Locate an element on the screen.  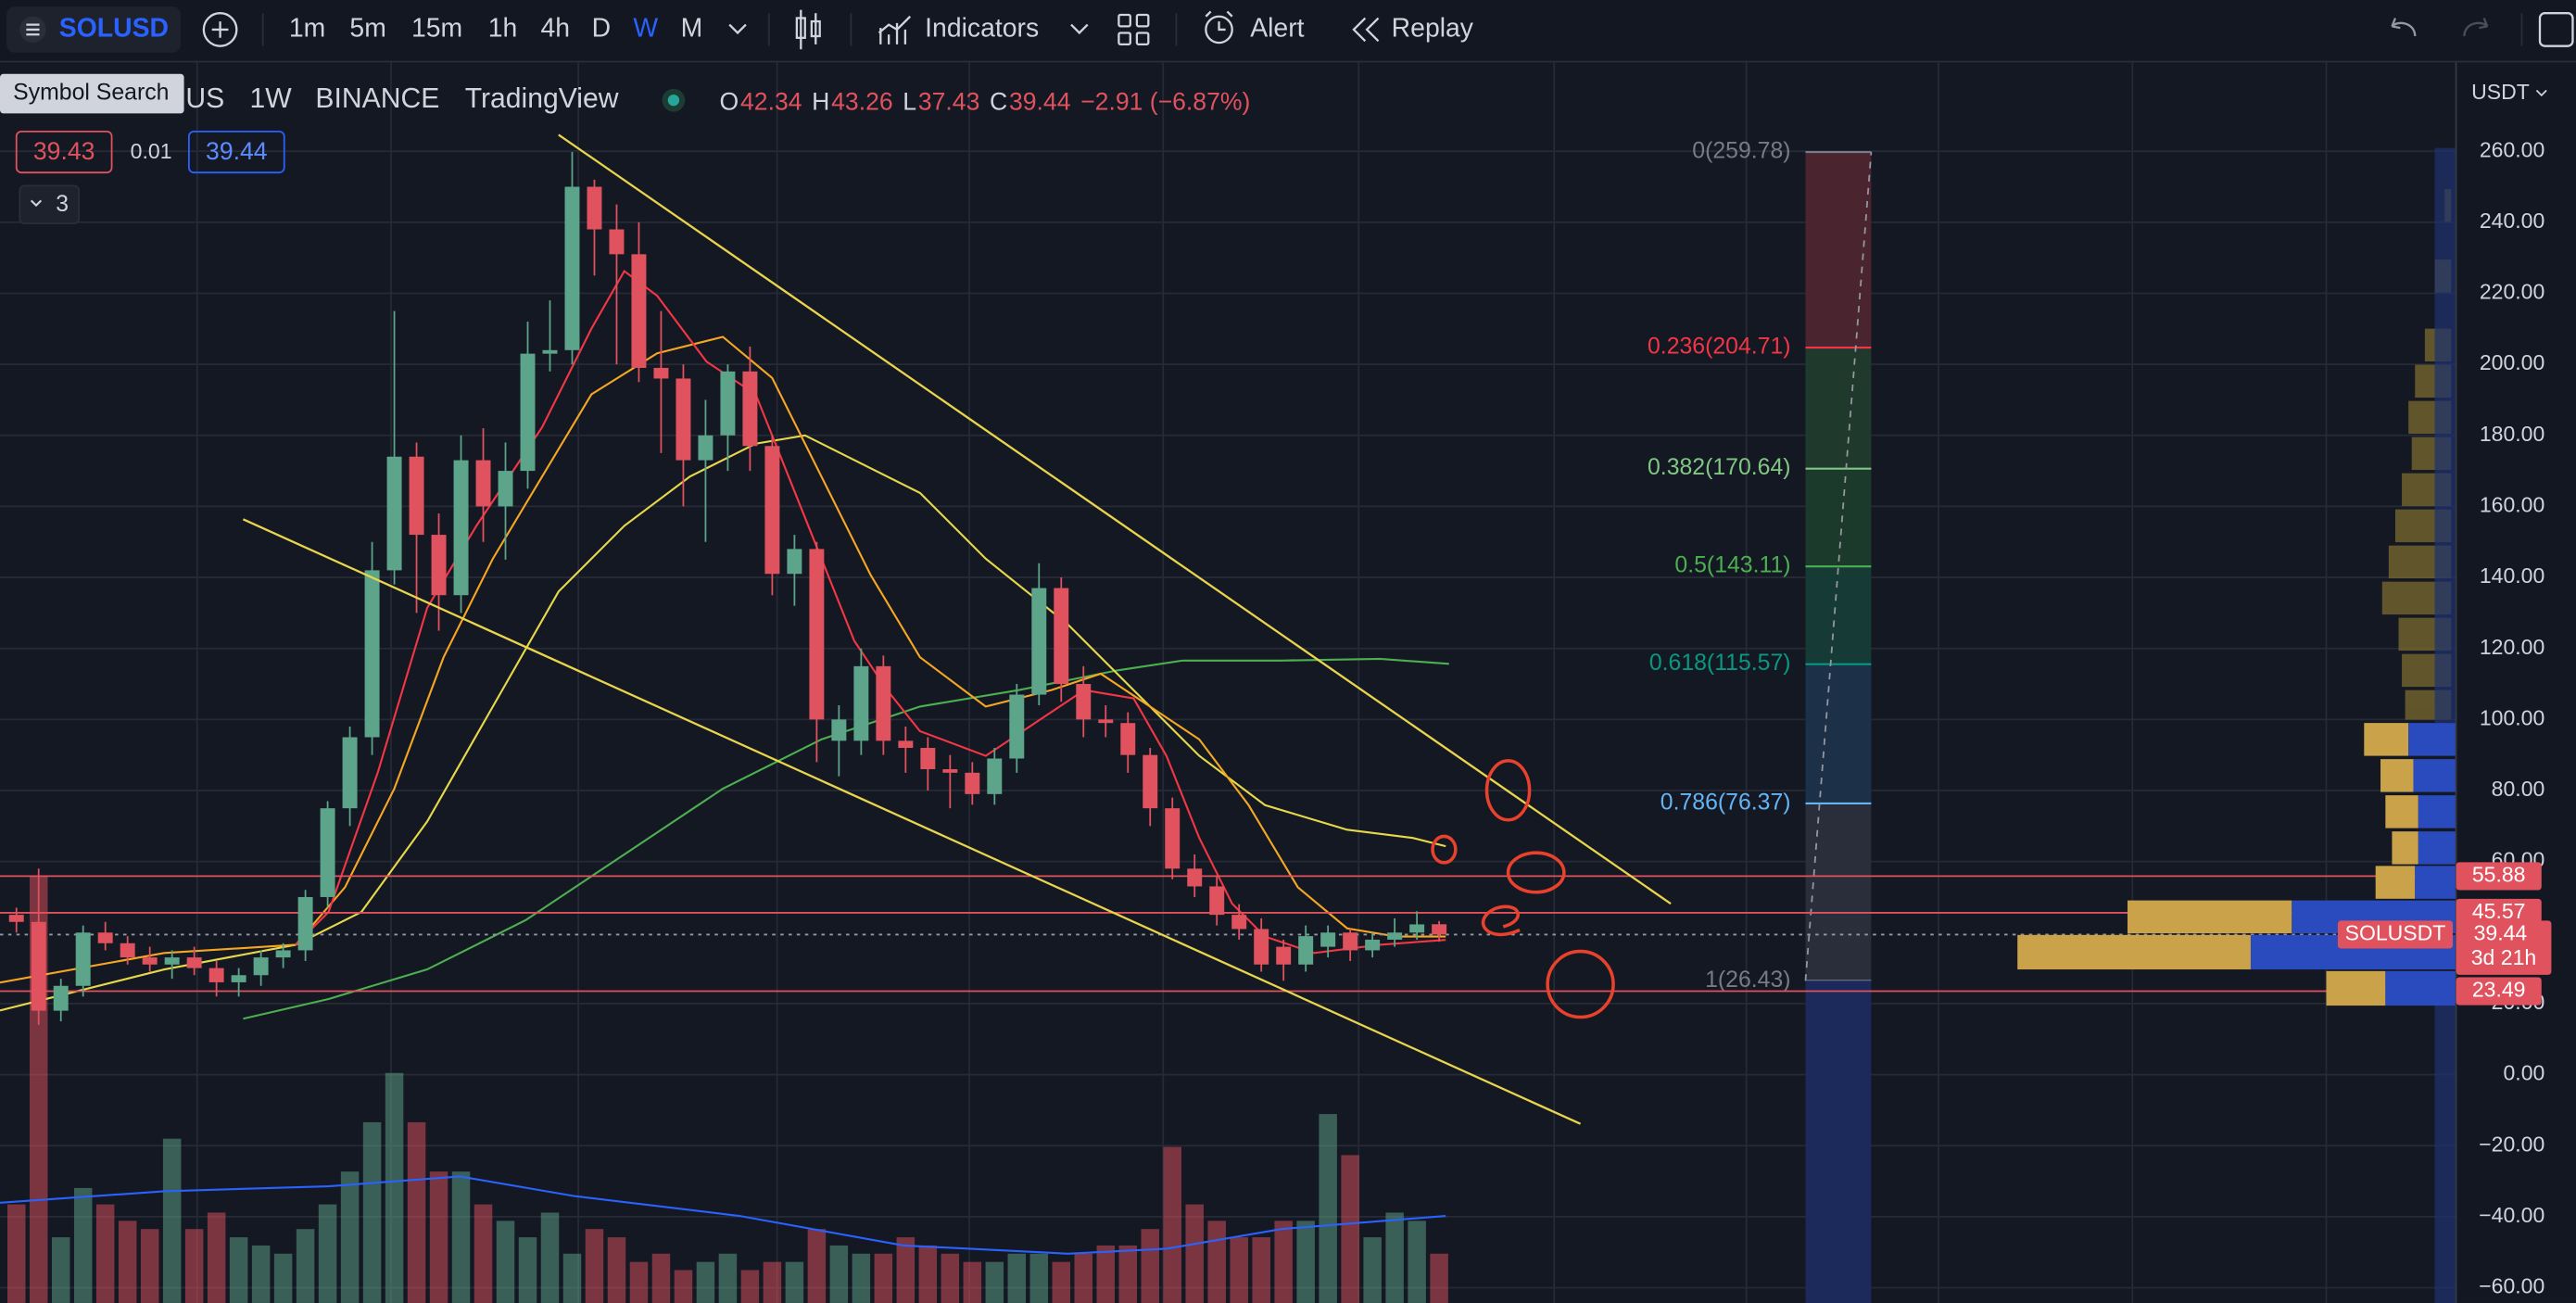
alert-button: Alert is located at coordinates (1277, 28).